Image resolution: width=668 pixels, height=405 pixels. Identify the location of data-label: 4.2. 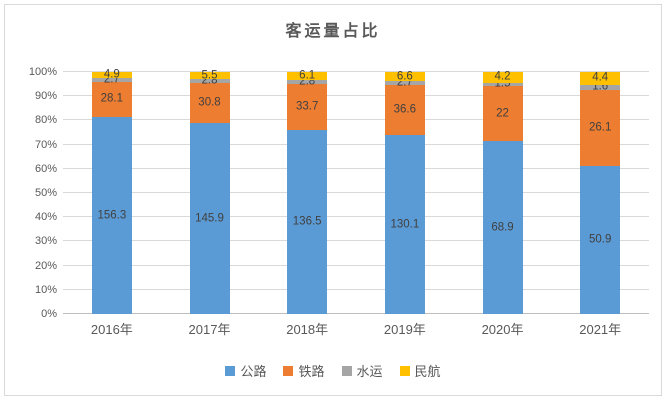
(502, 76).